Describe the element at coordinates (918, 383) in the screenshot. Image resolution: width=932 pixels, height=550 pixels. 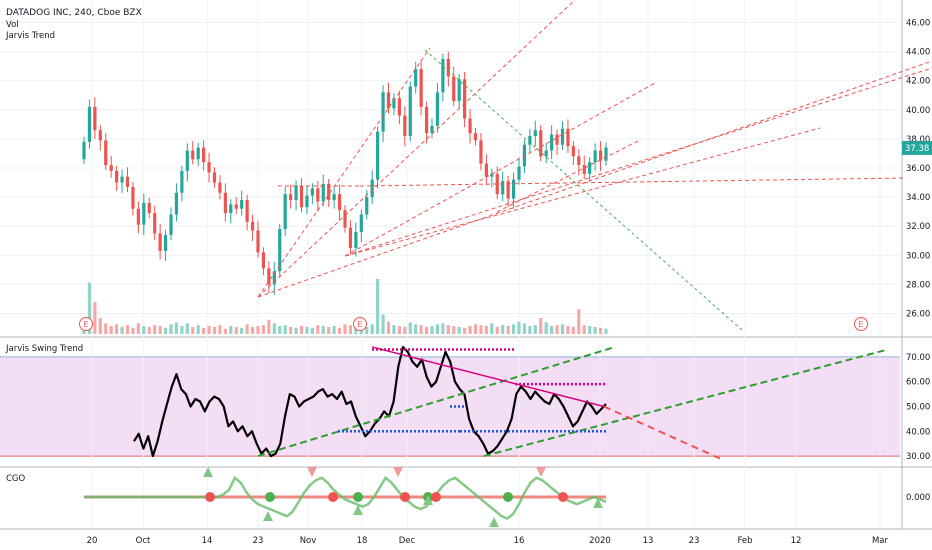
I see `indicator-tick-label: 60.00` at that location.